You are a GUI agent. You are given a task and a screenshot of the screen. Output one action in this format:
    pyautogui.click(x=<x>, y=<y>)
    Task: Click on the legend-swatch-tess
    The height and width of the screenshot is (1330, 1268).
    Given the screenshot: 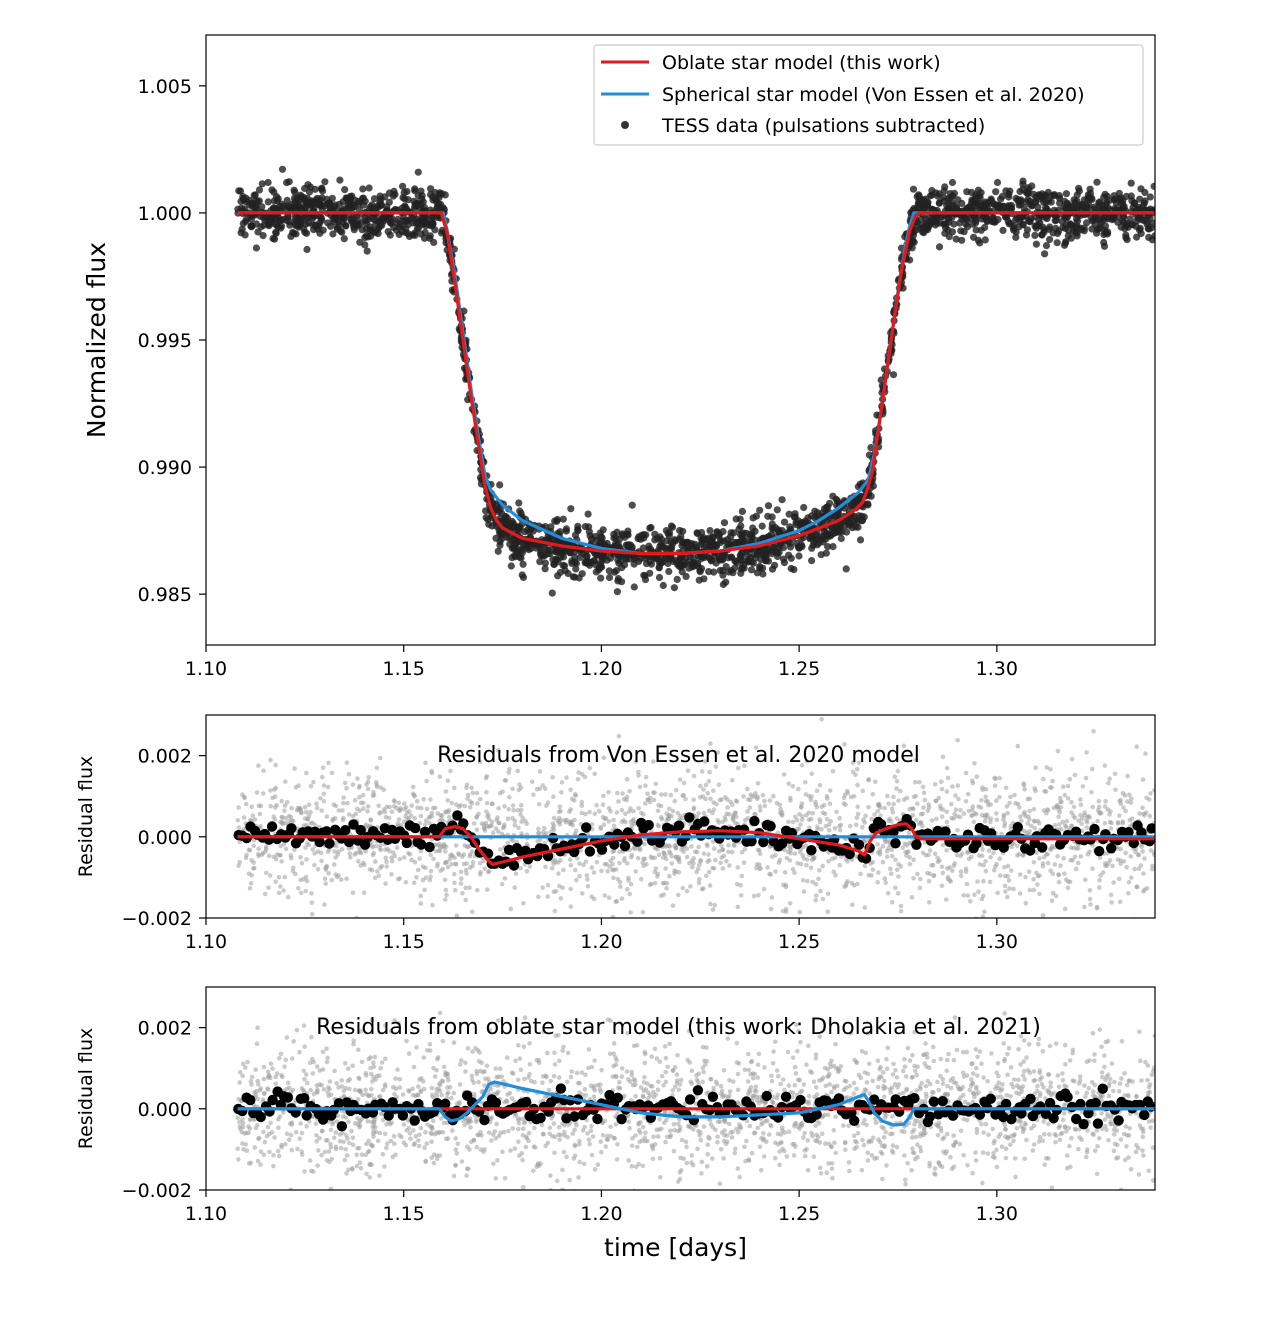 What is the action you would take?
    pyautogui.click(x=625, y=125)
    